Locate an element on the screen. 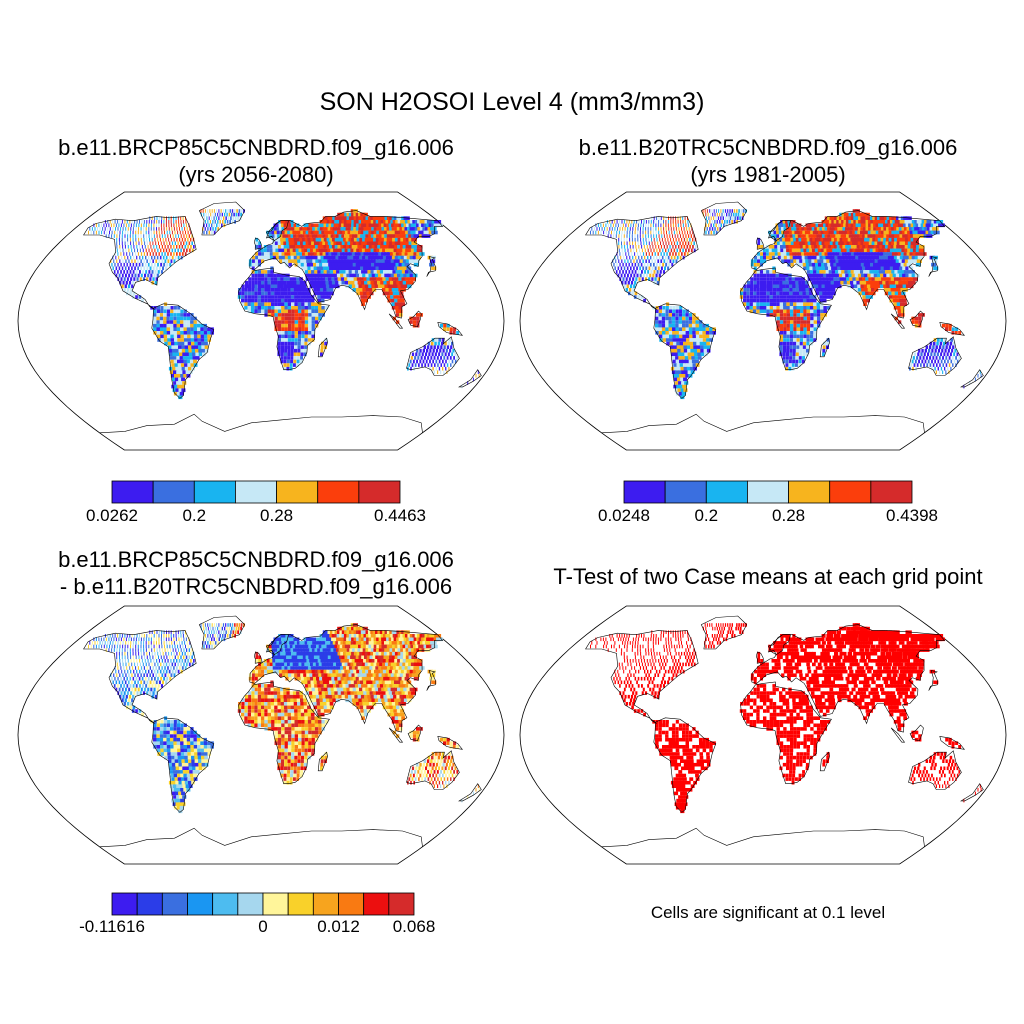 The height and width of the screenshot is (1024, 1024). panel-1-colorbar is located at coordinates (256, 492).